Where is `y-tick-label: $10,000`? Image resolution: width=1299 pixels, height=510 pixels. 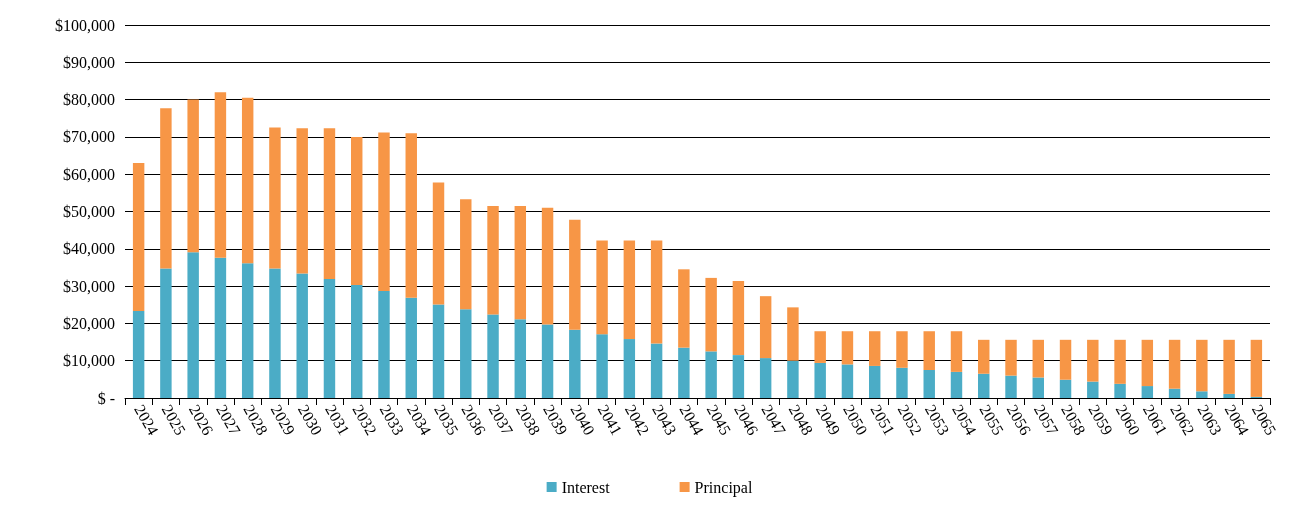
y-tick-label: $10,000 is located at coordinates (89, 361).